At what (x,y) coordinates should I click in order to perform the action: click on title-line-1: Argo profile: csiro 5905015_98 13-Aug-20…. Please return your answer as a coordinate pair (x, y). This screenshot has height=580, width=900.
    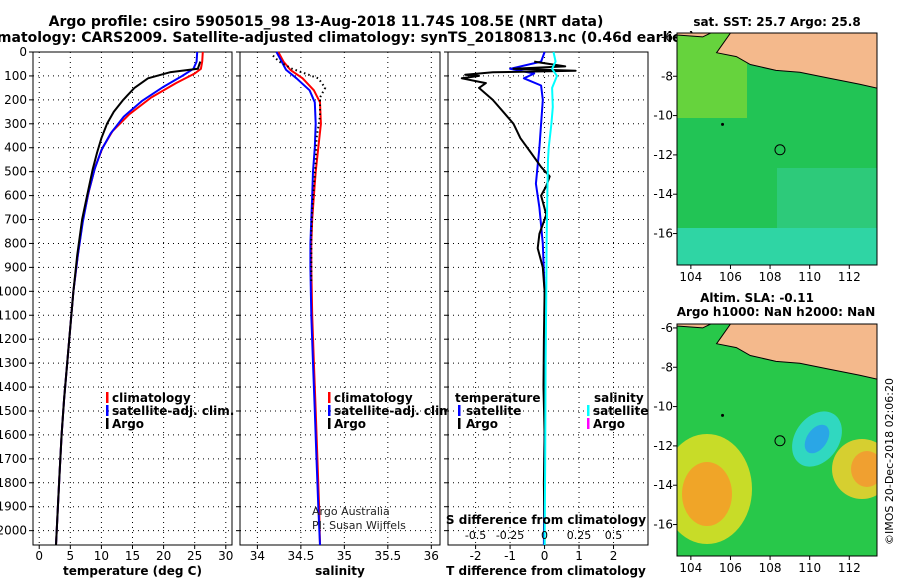
    Looking at the image, I should click on (326, 22).